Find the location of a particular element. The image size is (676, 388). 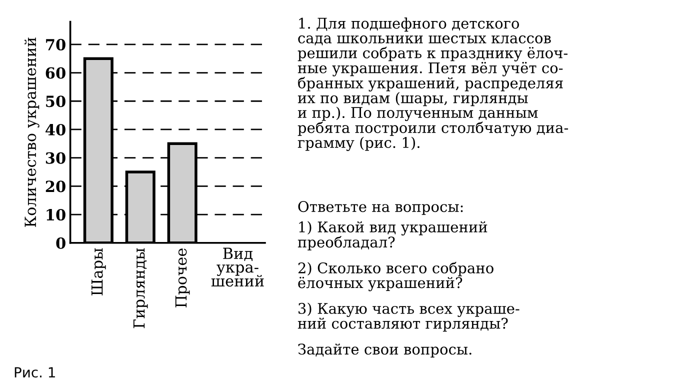

text: 1) Какой вид украшений преобладал? is located at coordinates (393, 235).